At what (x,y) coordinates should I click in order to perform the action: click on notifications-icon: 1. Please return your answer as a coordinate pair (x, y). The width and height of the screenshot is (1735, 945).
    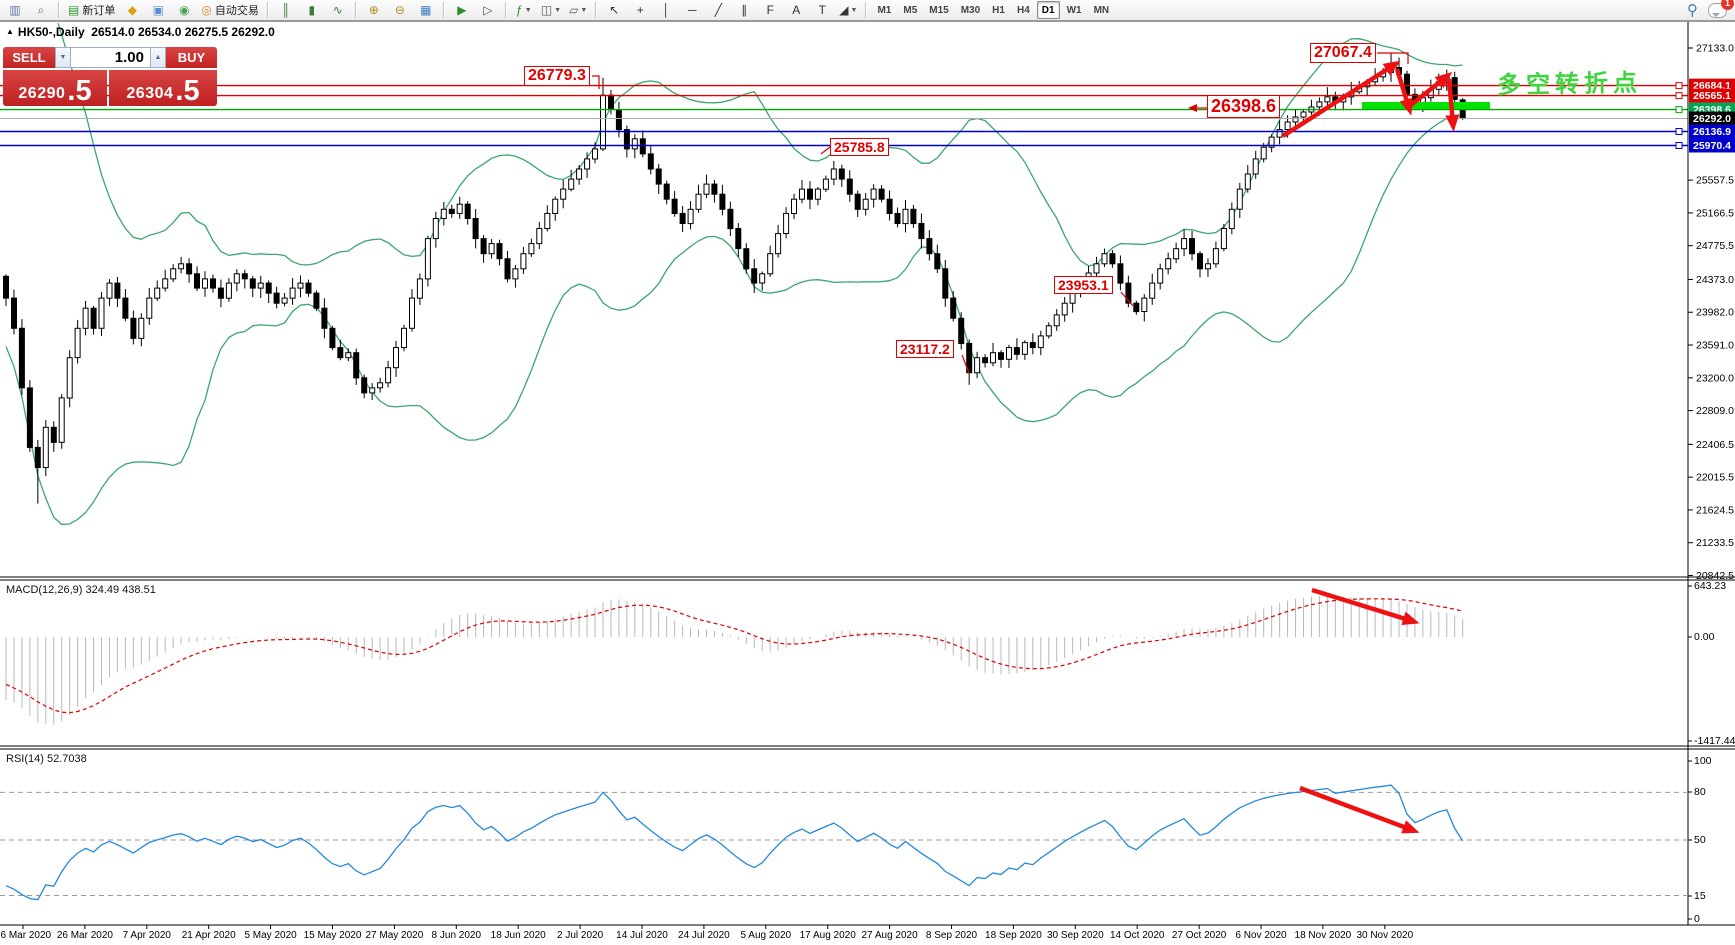
    Looking at the image, I should click on (1721, 9).